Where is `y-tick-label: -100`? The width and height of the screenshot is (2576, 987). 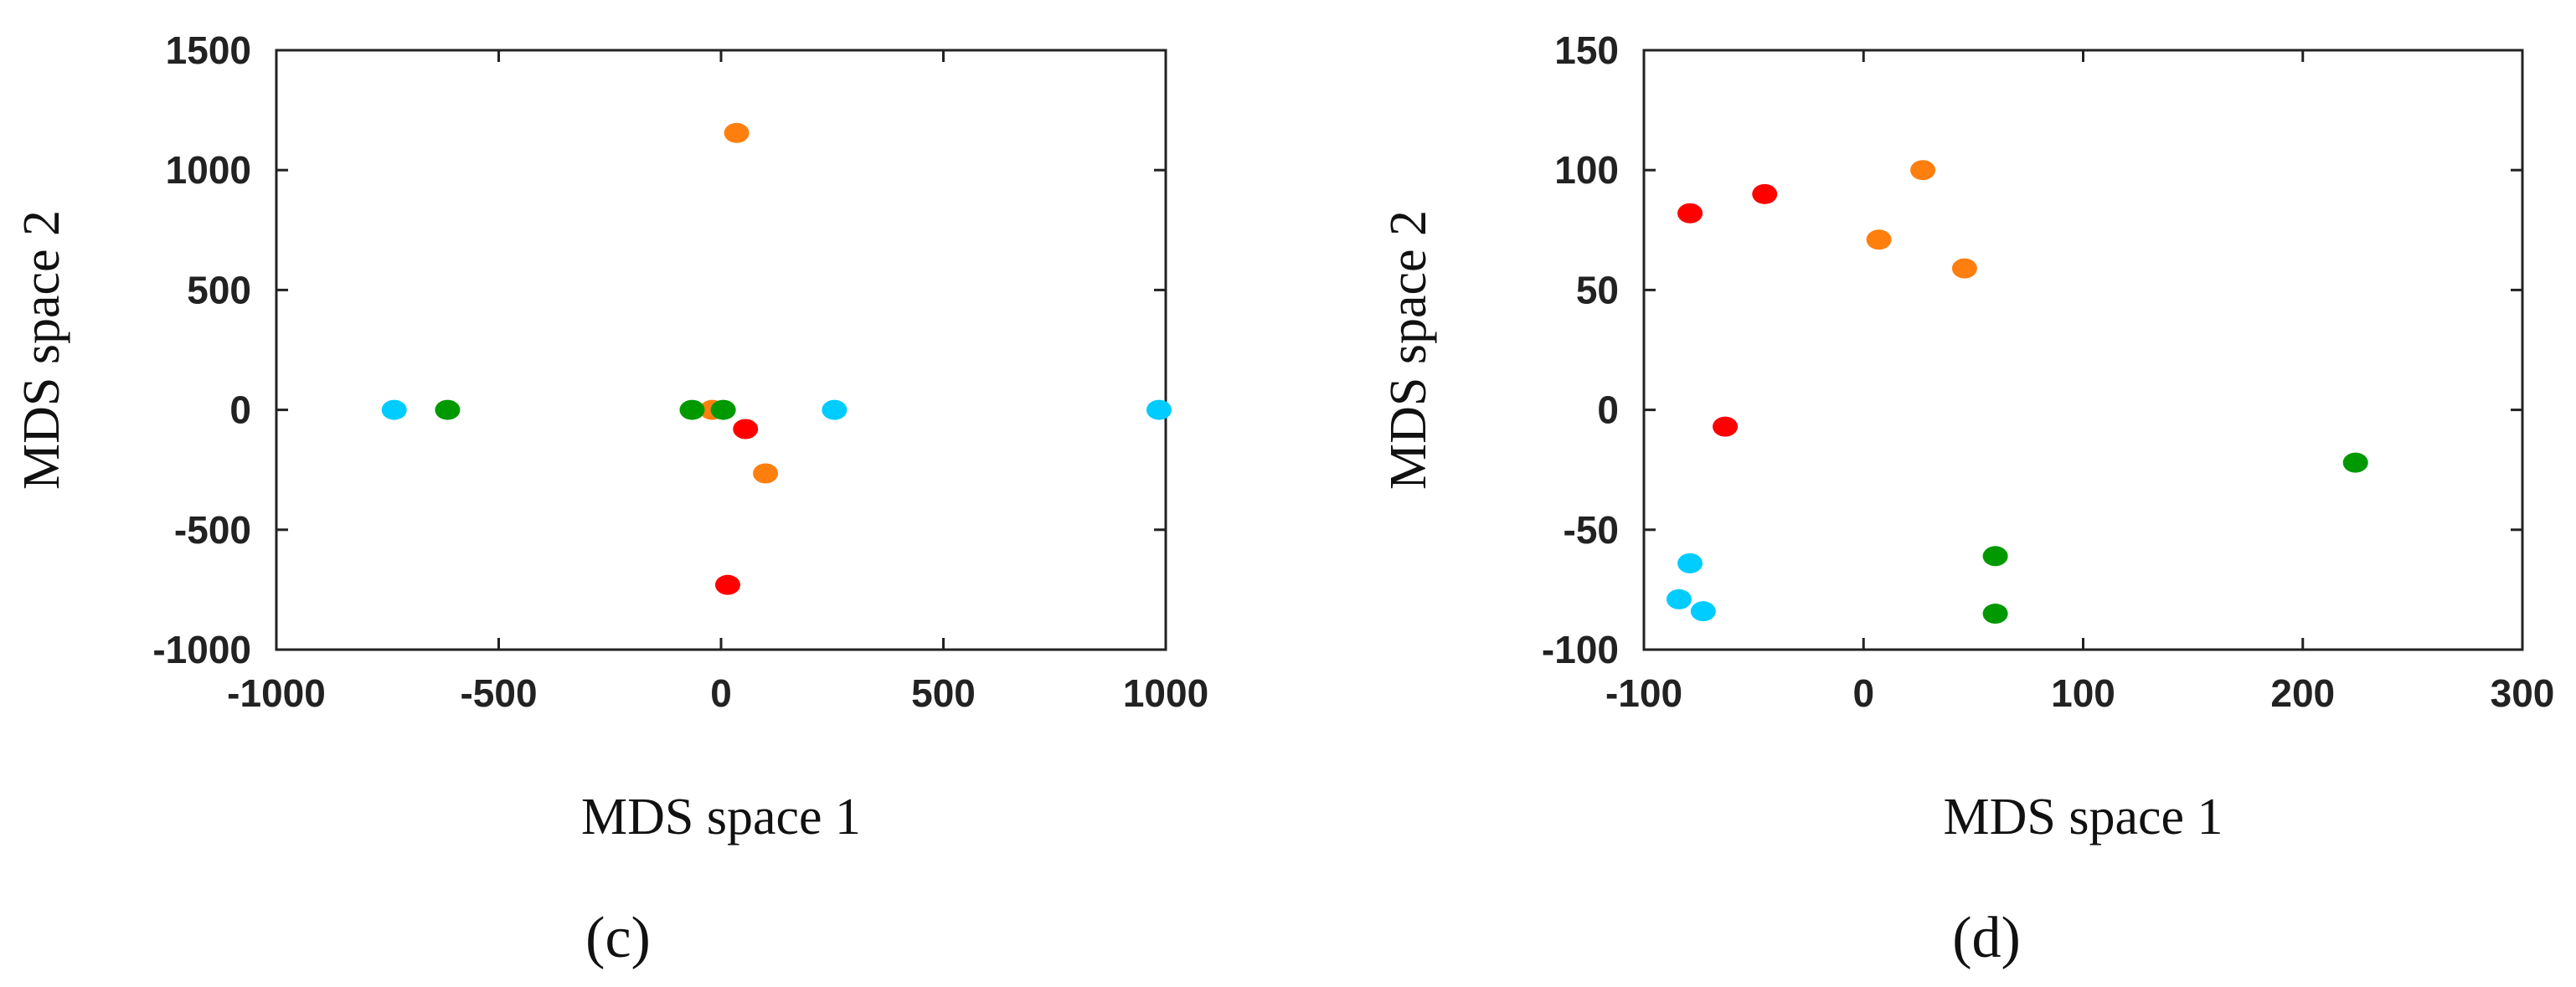
y-tick-label: -100 is located at coordinates (1580, 649).